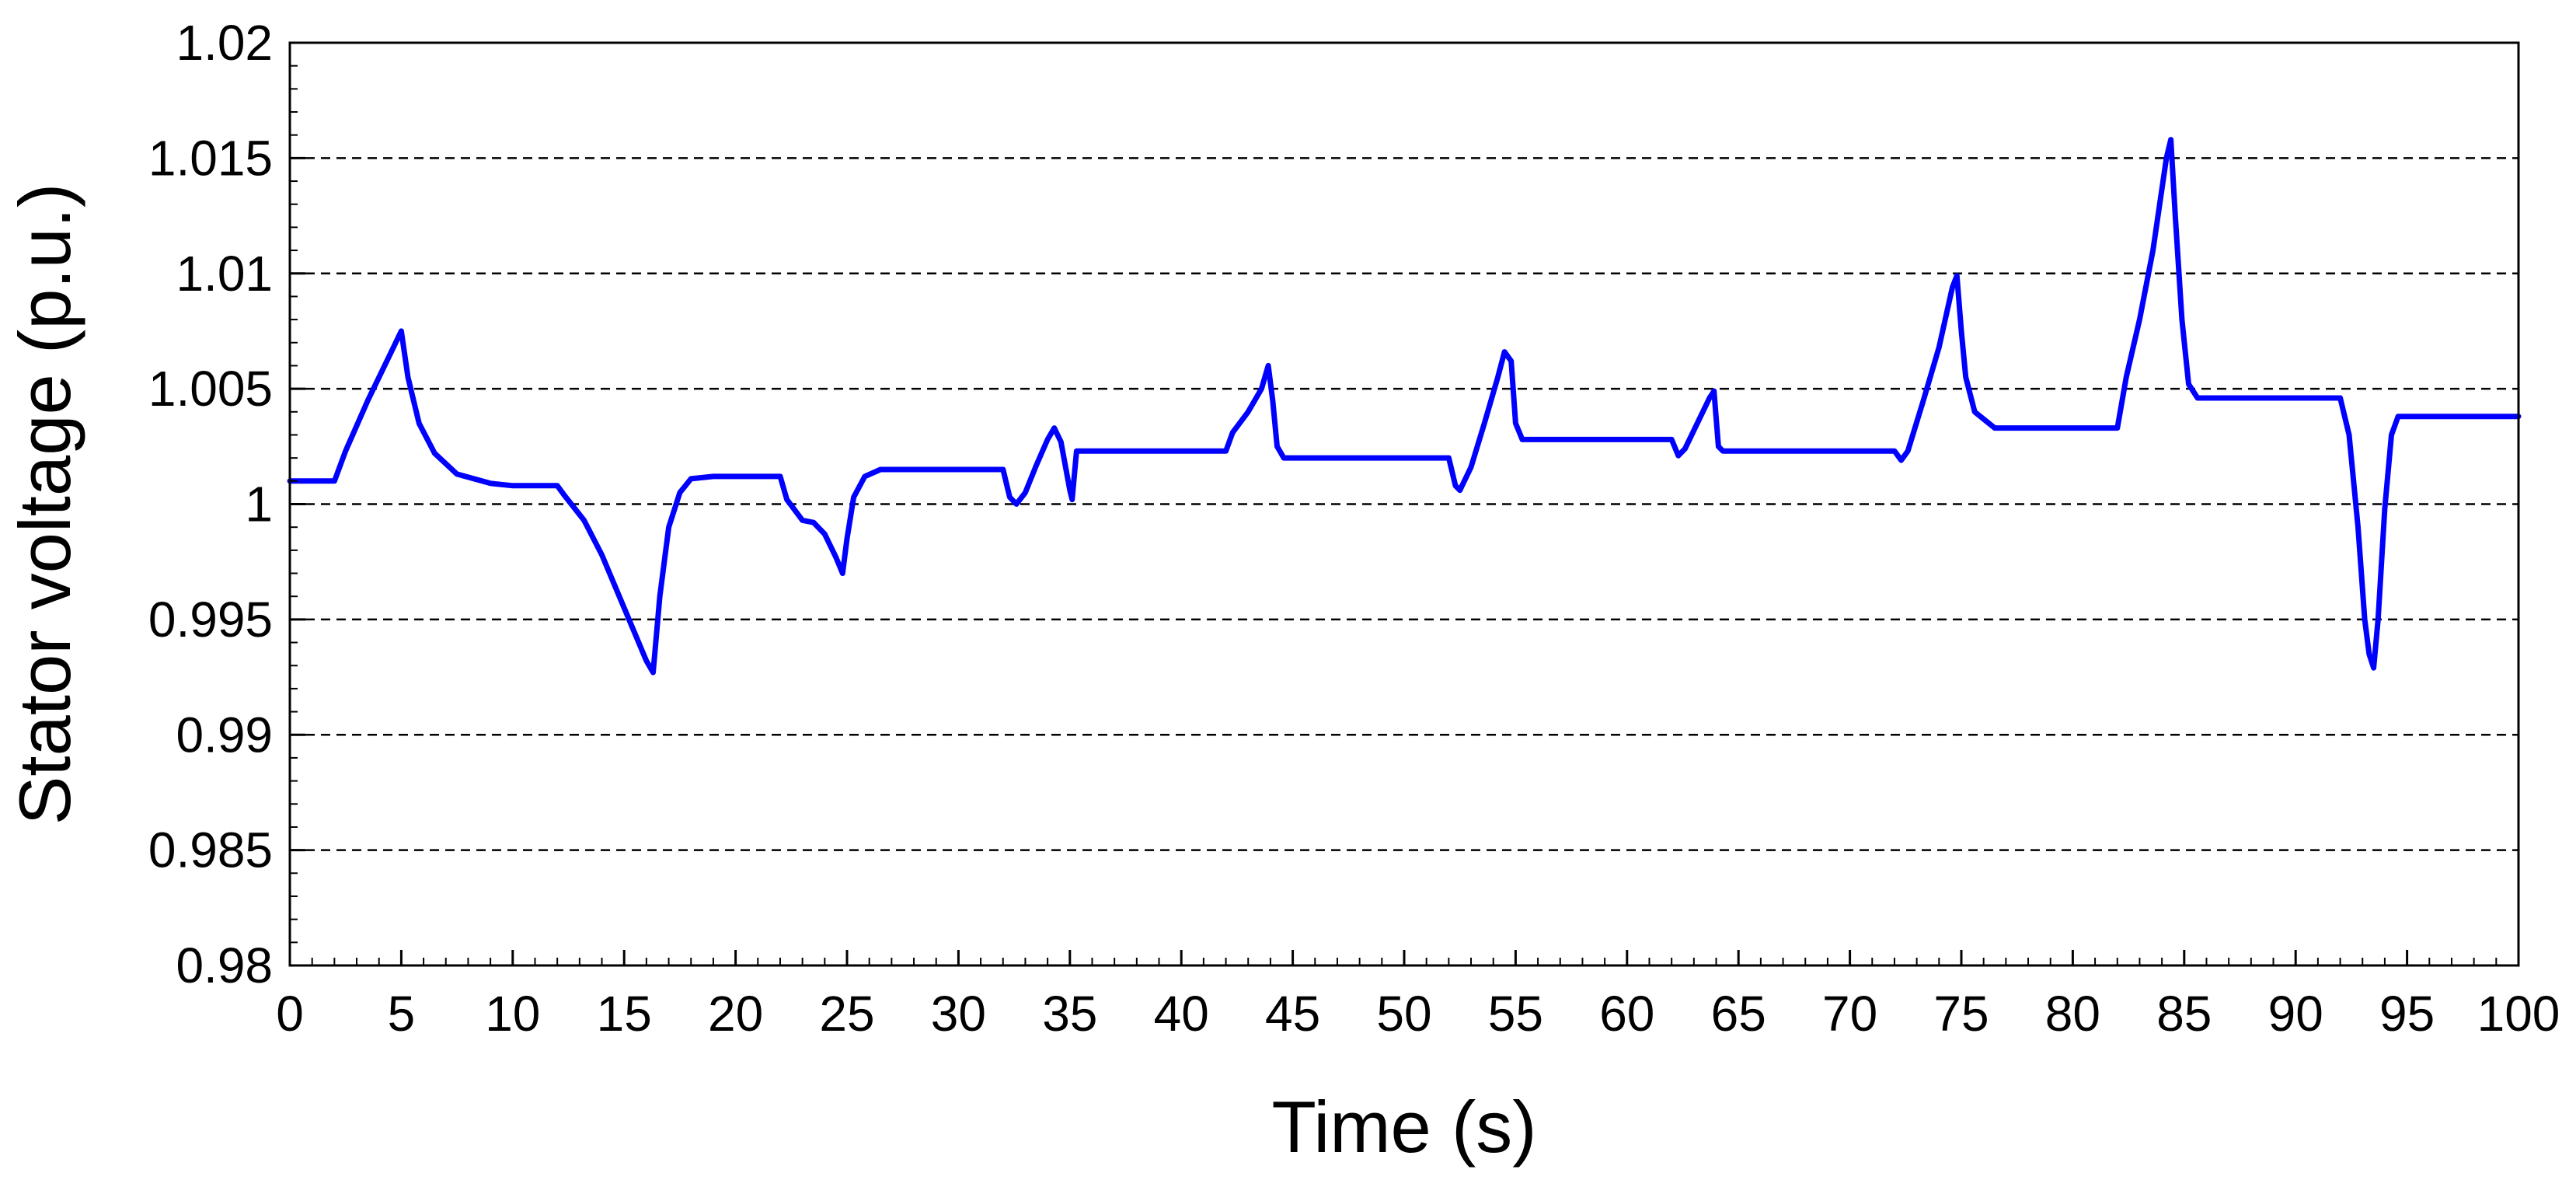 The height and width of the screenshot is (1187, 2576). I want to click on x-tick-label: 100, so click(2518, 1014).